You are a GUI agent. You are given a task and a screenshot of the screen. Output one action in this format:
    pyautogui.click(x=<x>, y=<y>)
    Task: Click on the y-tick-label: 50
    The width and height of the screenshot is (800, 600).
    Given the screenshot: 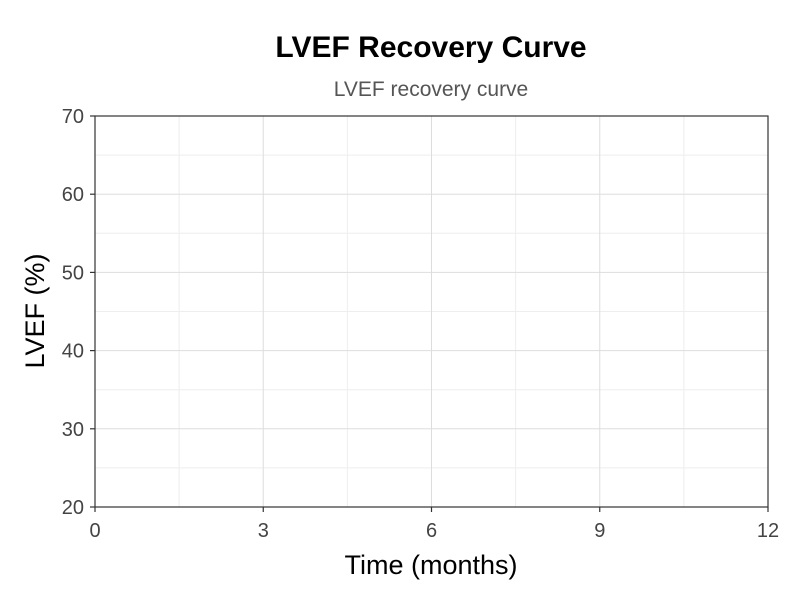 What is the action you would take?
    pyautogui.click(x=73, y=273)
    